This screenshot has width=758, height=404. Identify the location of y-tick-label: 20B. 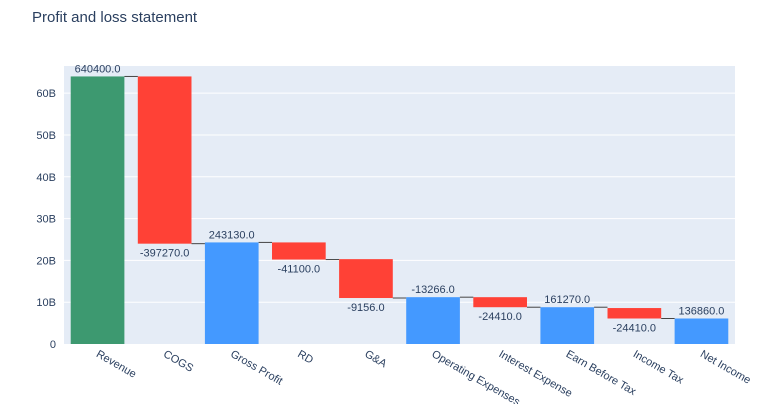
(46, 261).